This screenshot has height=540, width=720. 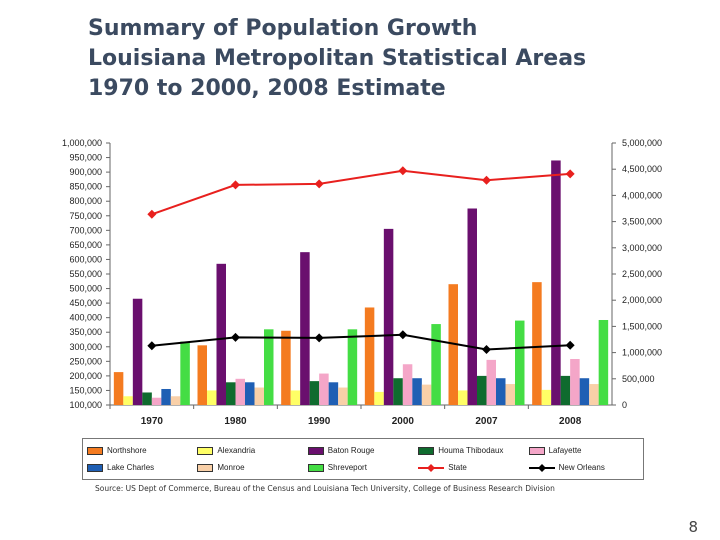 I want to click on page-number: 8, so click(x=693, y=527).